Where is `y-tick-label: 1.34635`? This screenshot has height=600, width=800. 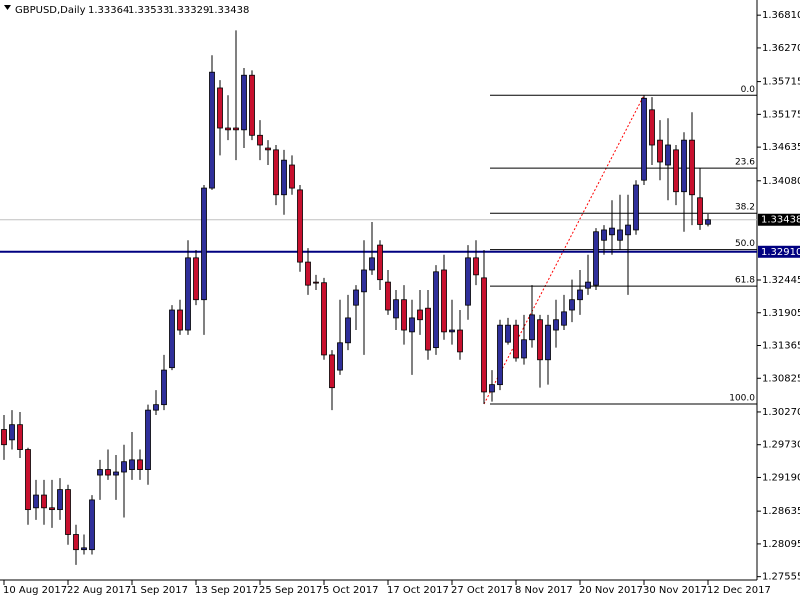
y-tick-label: 1.34635 is located at coordinates (781, 147).